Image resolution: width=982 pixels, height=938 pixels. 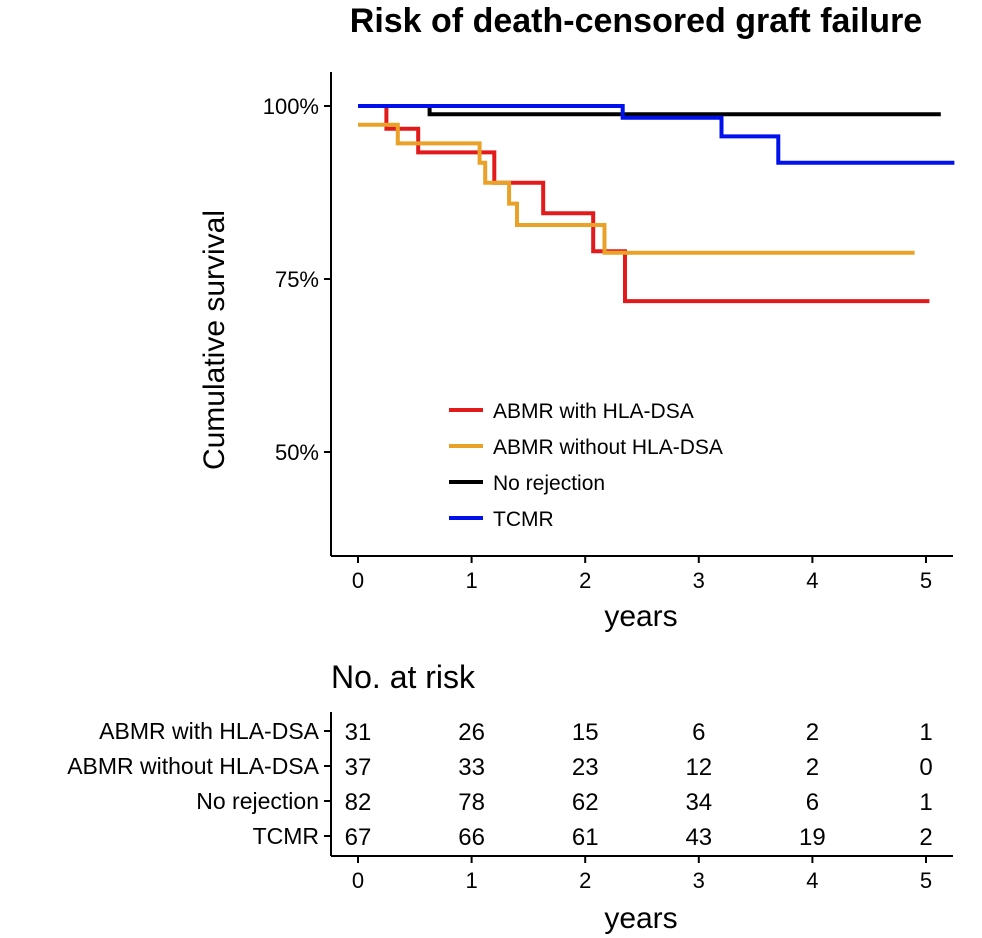 I want to click on y-axis-label: Cumulative survival, so click(x=214, y=340).